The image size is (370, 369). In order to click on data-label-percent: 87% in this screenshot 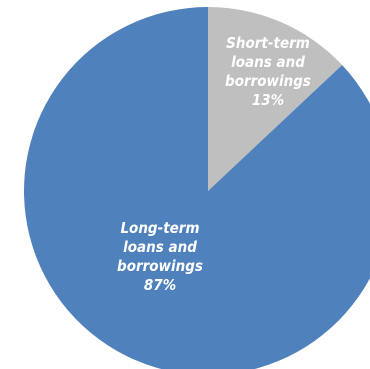, I will do `click(160, 285)`.